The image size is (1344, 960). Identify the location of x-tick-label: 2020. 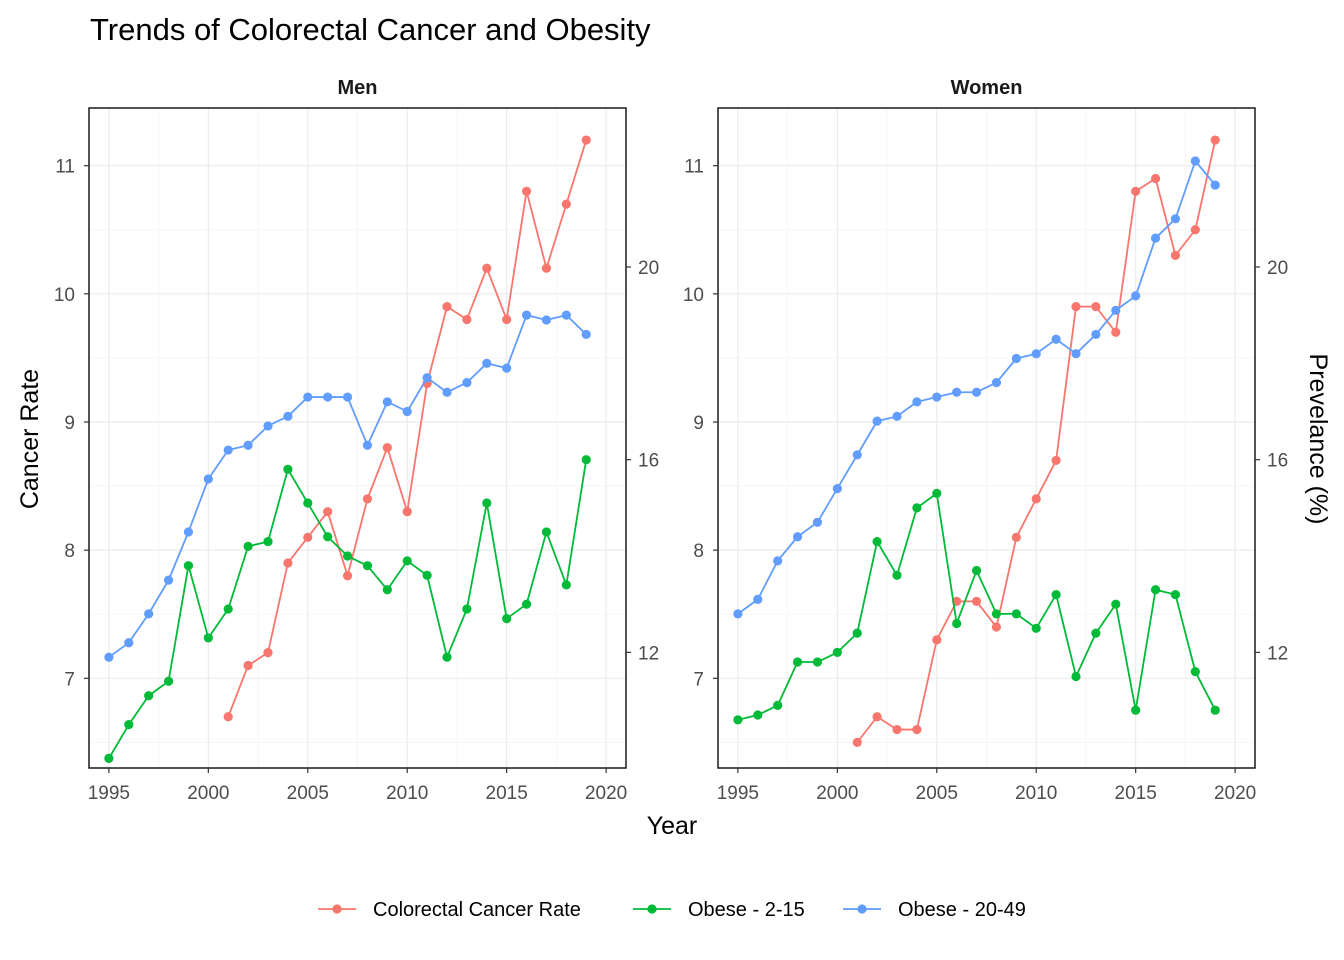
(606, 793).